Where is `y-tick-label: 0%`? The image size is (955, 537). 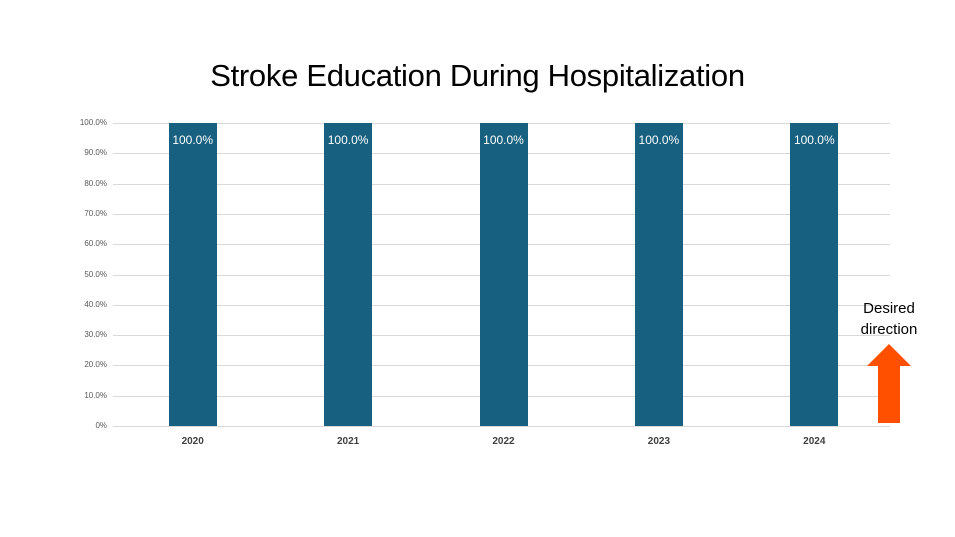
y-tick-label: 0% is located at coordinates (101, 425).